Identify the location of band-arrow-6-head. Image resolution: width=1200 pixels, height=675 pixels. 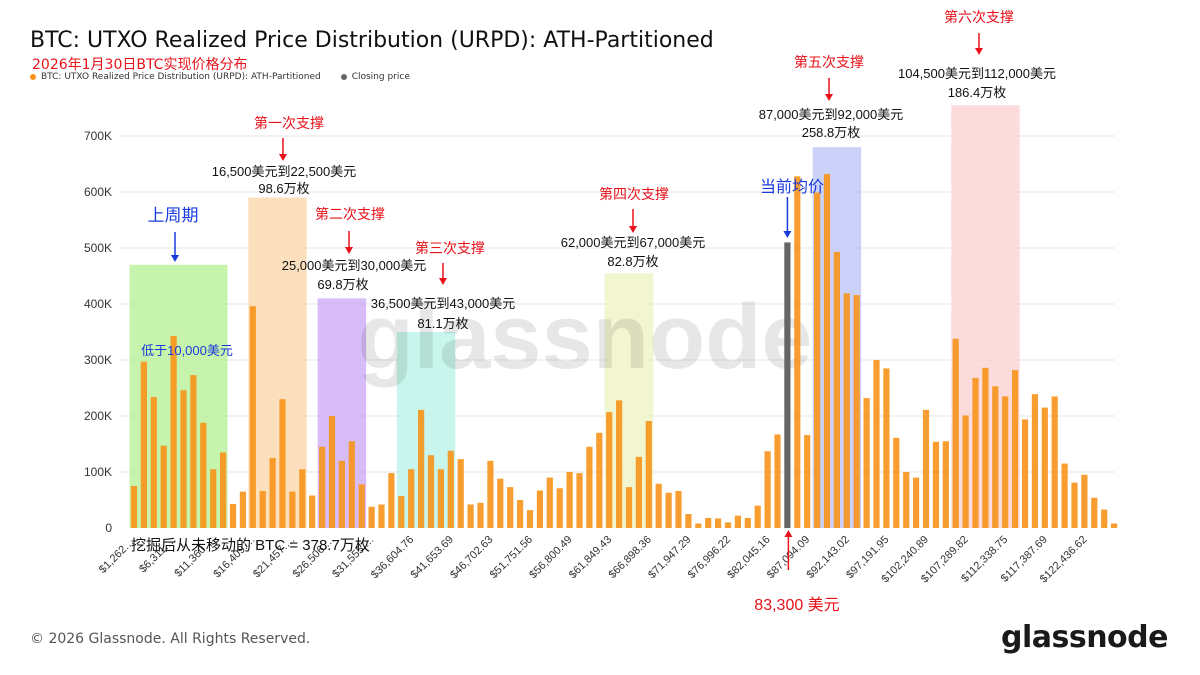
(829, 97).